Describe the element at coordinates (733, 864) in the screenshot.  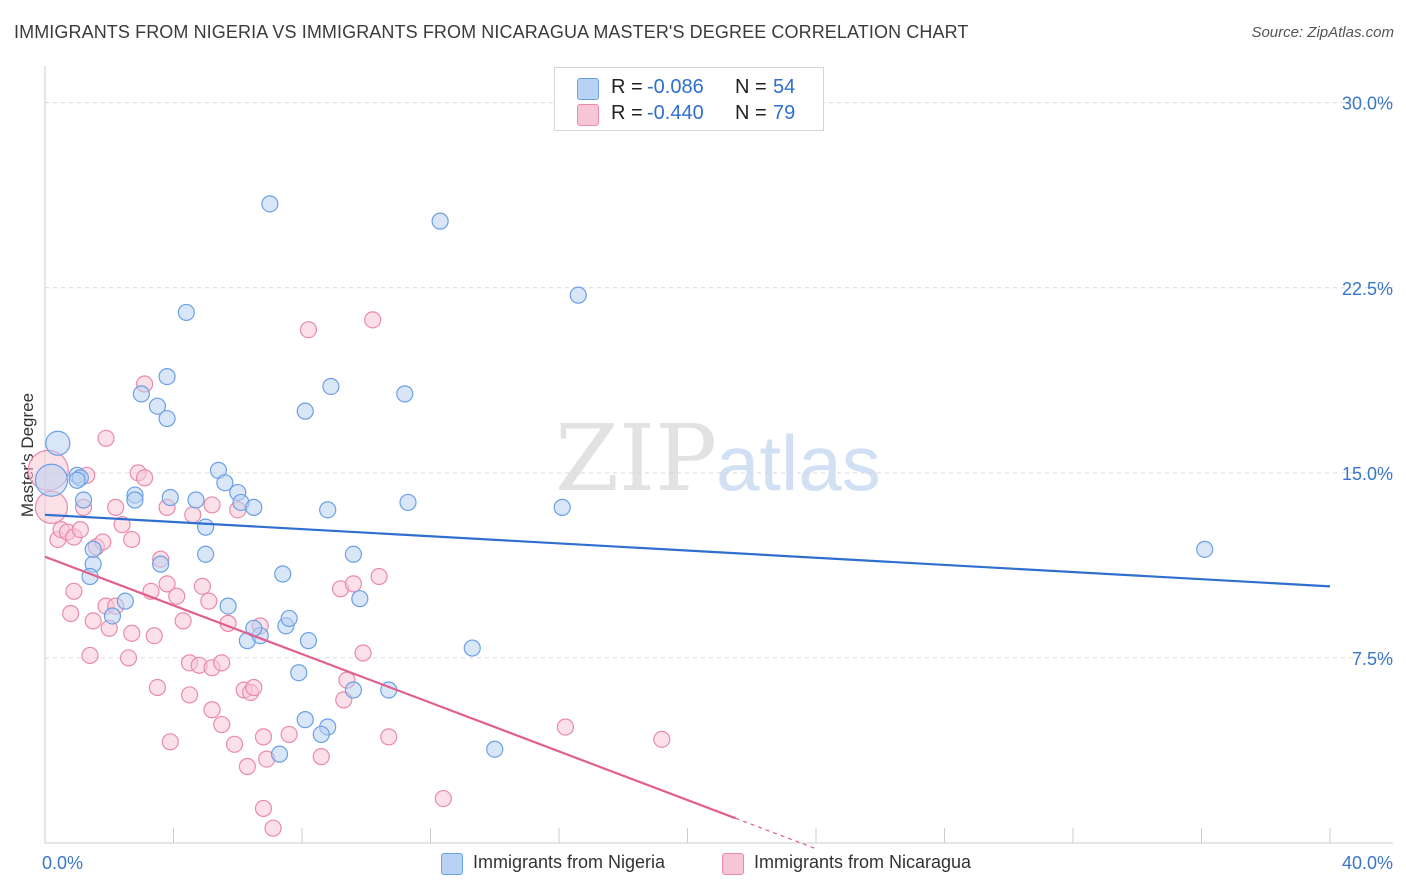
I see `legend-swatch-nicaragua` at that location.